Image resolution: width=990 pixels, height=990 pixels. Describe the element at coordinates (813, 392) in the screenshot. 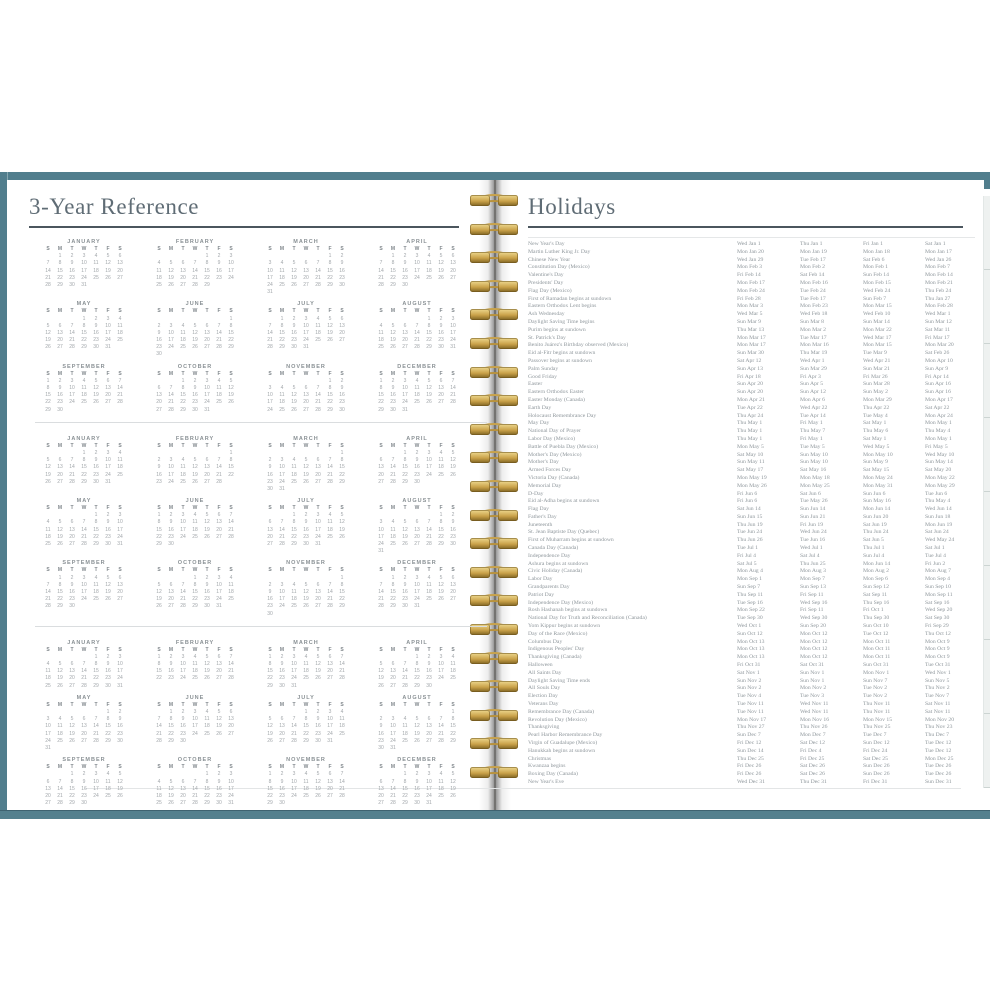

I see `holiday-date: Sun Apr 12` at that location.